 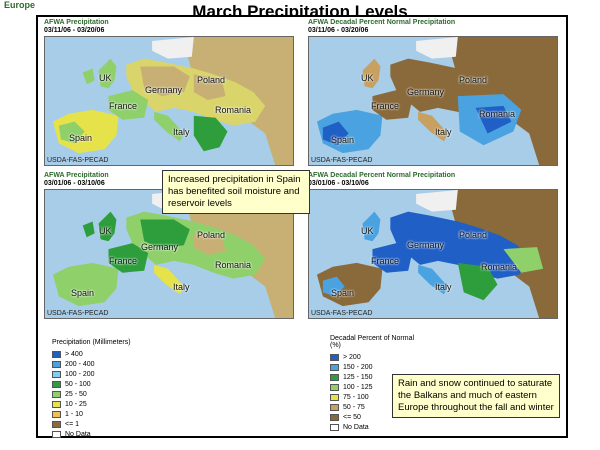 I want to click on legend-item: 50 - 75, so click(x=378, y=407).